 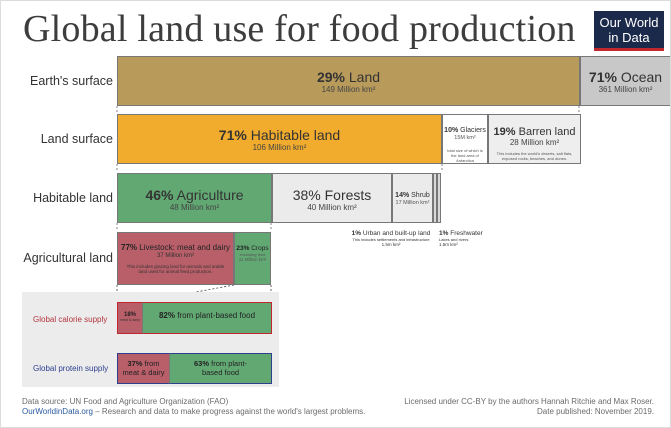 What do you see at coordinates (76, 139) in the screenshot?
I see `row-label-land: Land surface` at bounding box center [76, 139].